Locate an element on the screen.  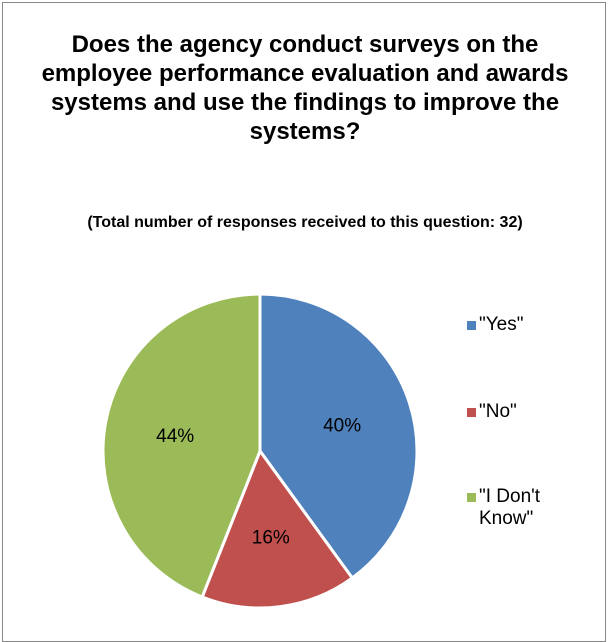
legend-item-dont-know: "I Don't Know" is located at coordinates (527, 508).